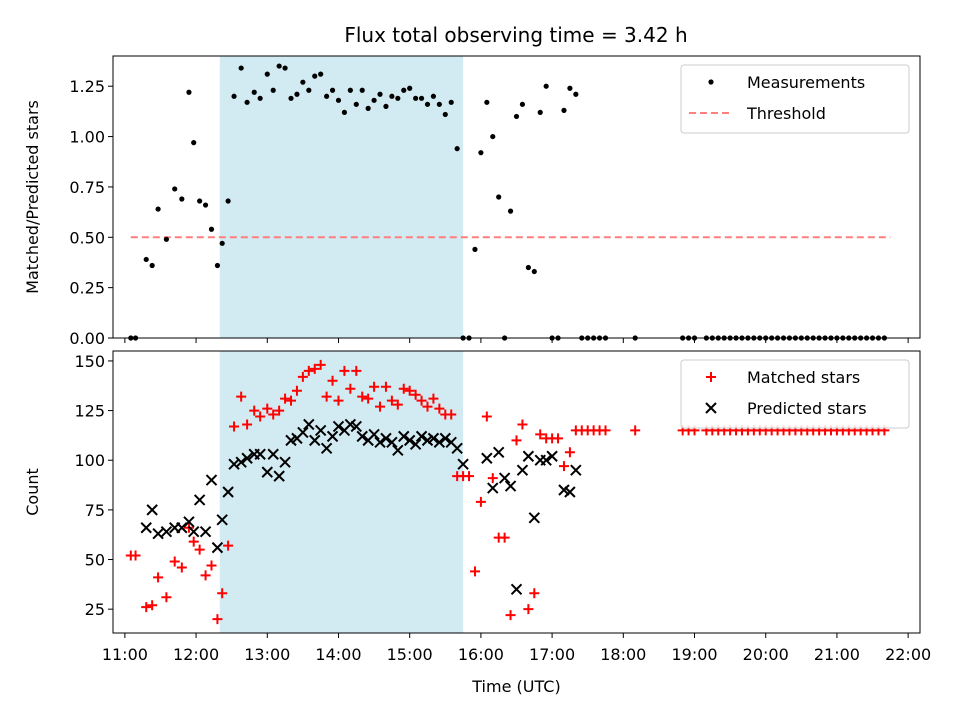  I want to click on bottom-y-axis-label: Count, so click(32, 492).